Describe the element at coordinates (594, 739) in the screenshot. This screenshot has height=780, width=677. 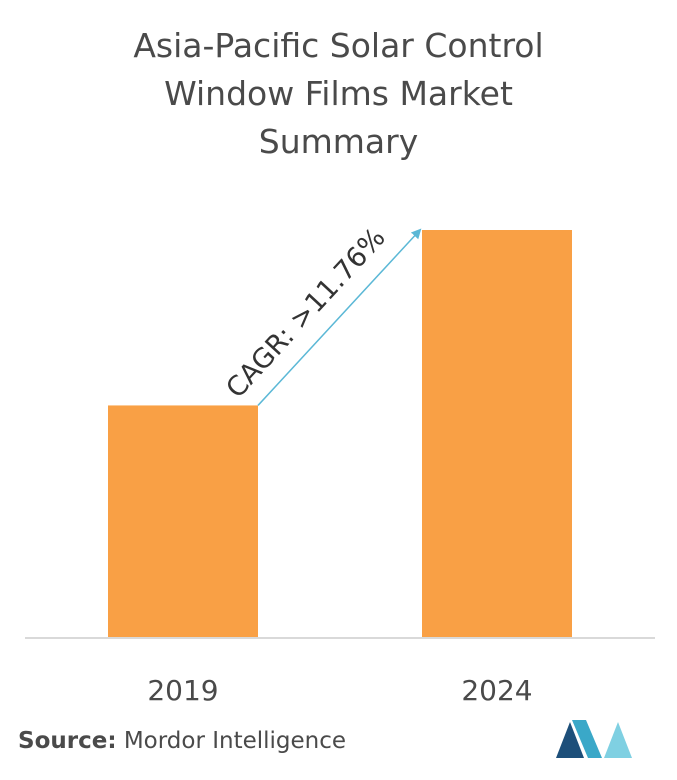
I see `mordor-intelligence-logo-icon` at that location.